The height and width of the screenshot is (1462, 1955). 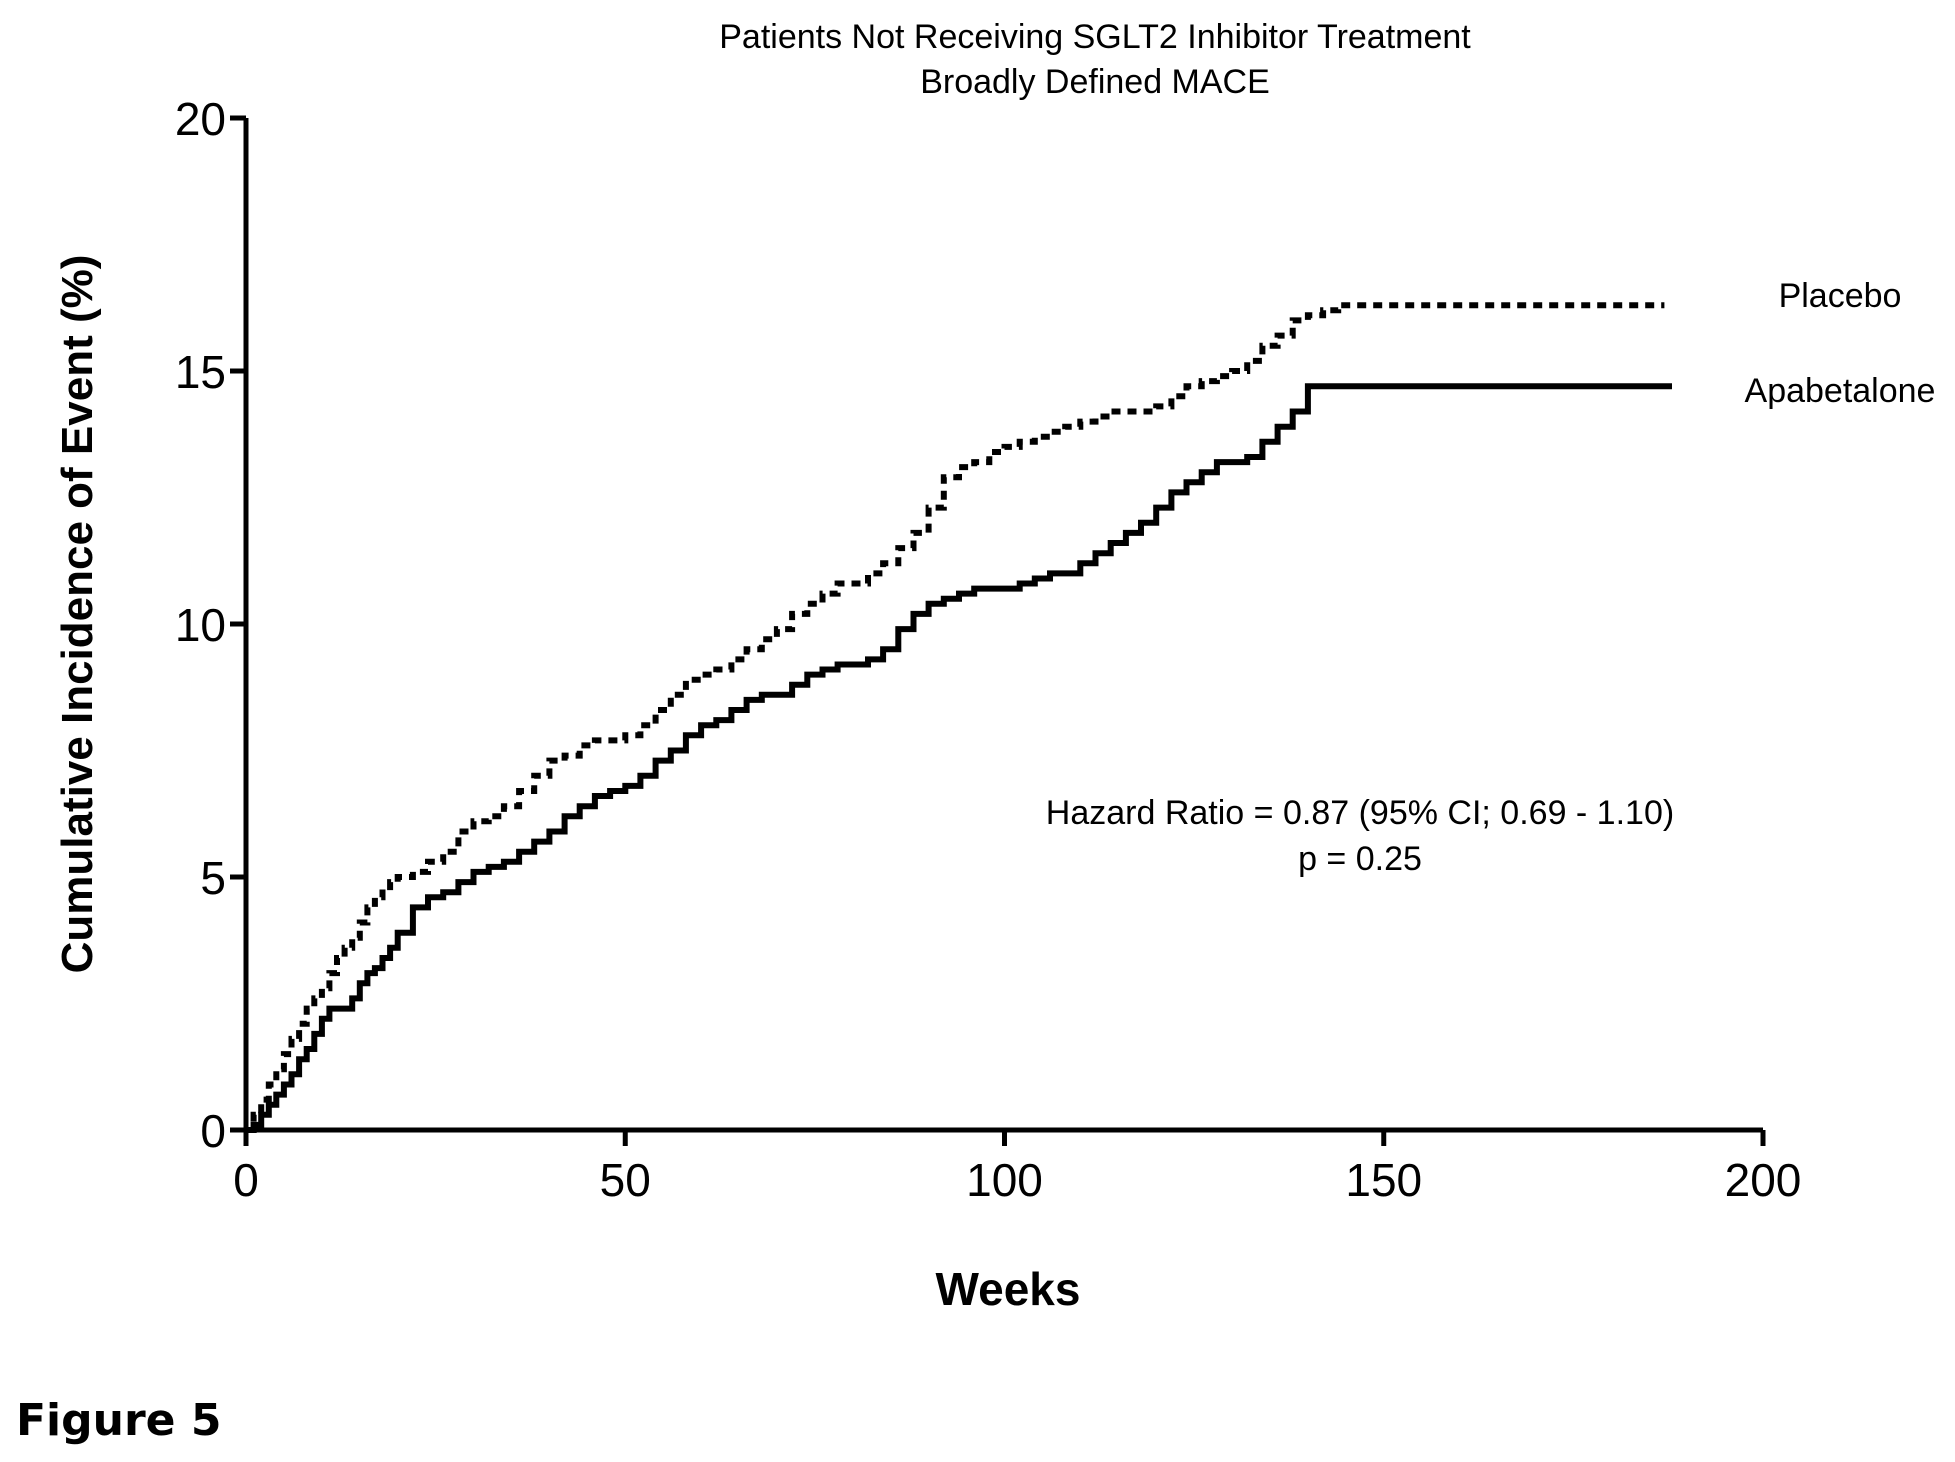 What do you see at coordinates (1360, 859) in the screenshot?
I see `p-value-annotation: p = 0.25` at bounding box center [1360, 859].